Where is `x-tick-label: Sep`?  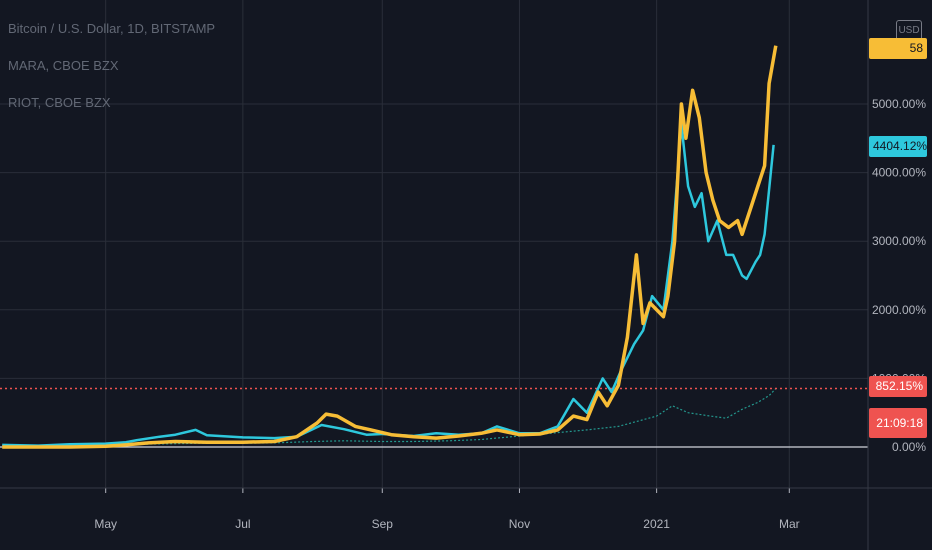
x-tick-label: Sep is located at coordinates (383, 524).